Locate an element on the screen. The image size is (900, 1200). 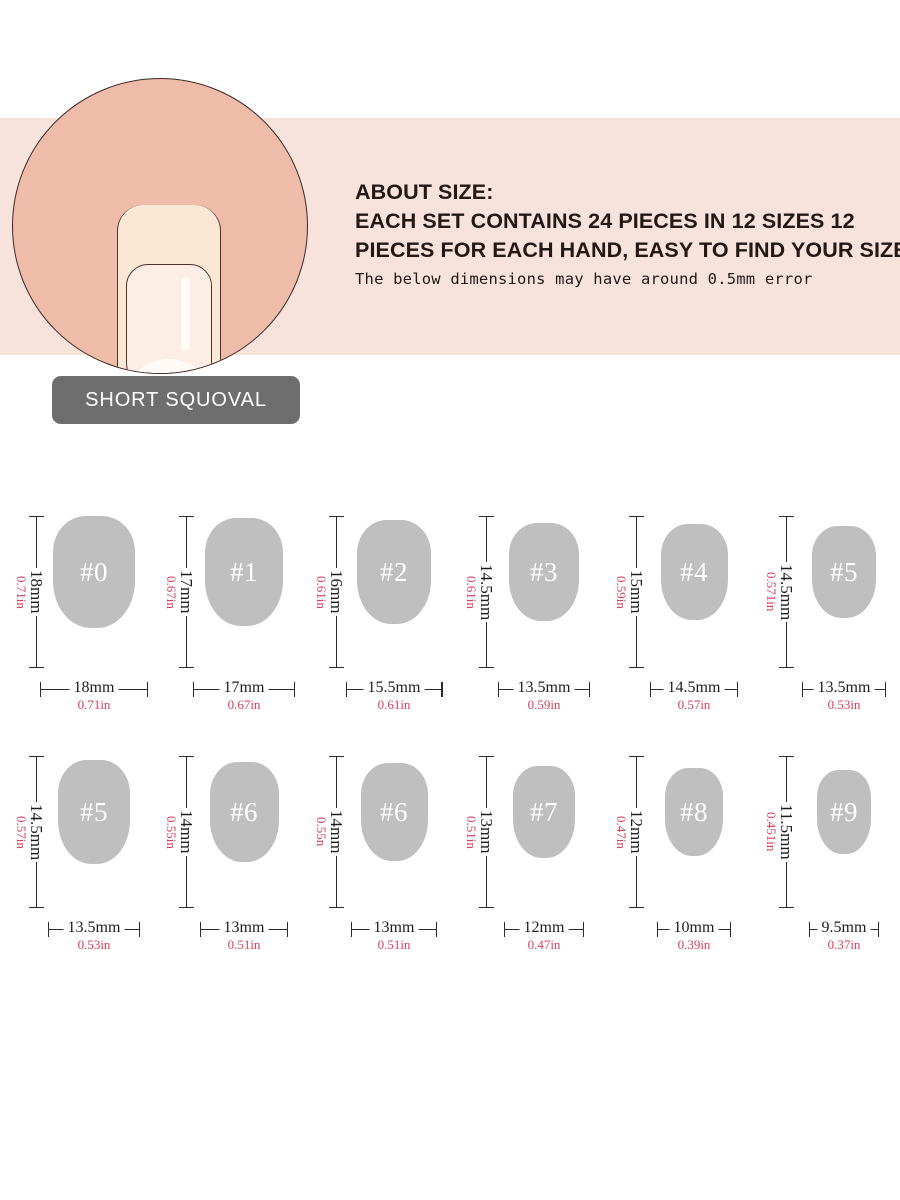
height-inch-label: 0.51in is located at coordinates (471, 832).